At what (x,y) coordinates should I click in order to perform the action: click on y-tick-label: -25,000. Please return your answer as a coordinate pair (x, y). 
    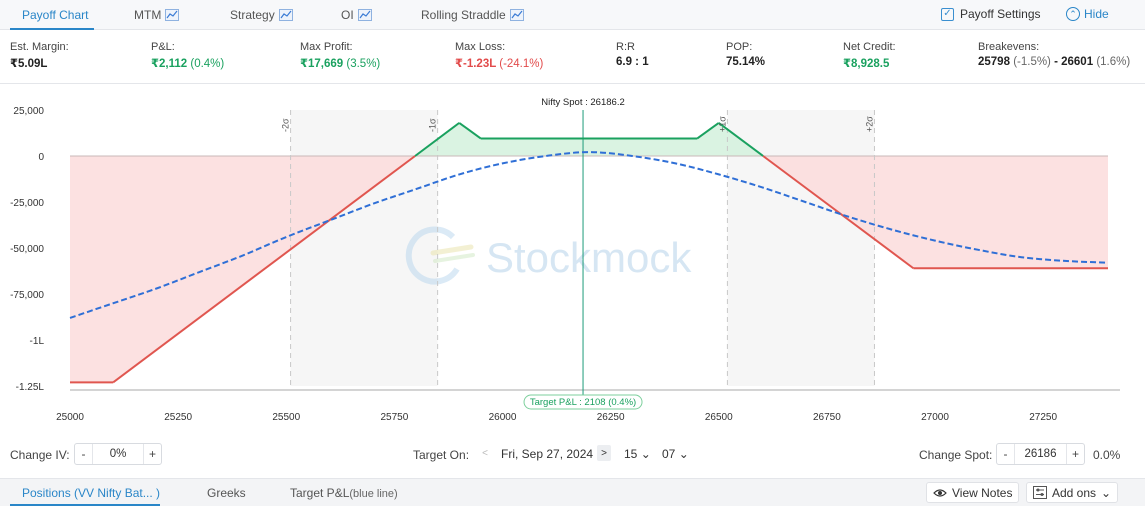
    Looking at the image, I should click on (27, 203).